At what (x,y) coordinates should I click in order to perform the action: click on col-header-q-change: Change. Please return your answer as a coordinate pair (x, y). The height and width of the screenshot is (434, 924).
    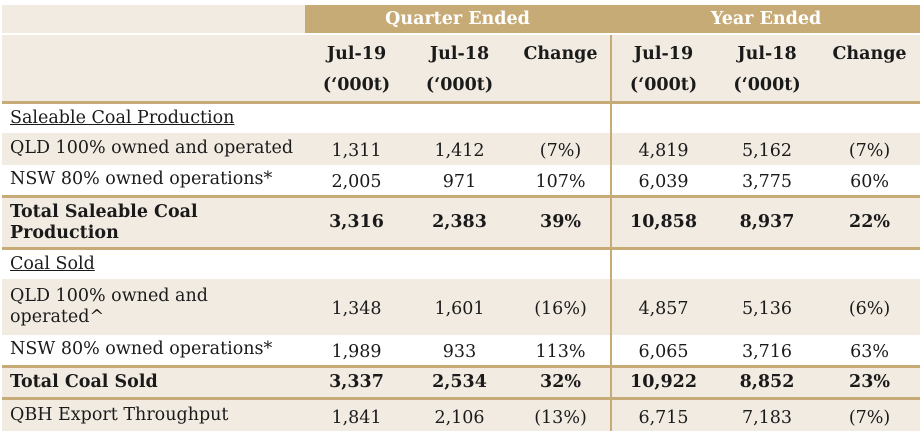
    Looking at the image, I should click on (561, 68).